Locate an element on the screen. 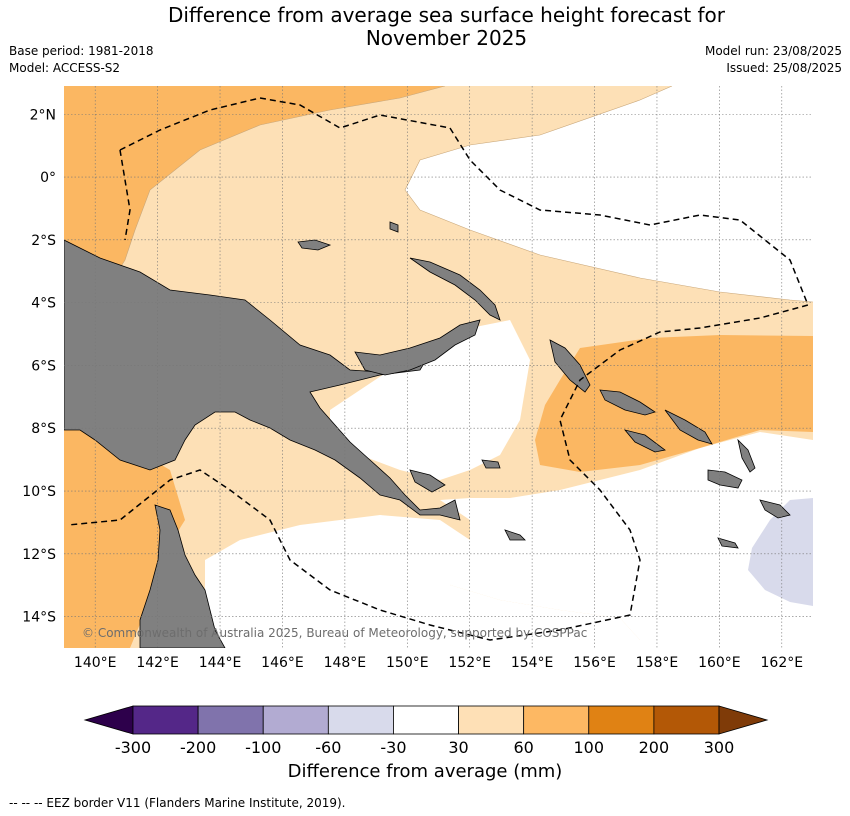  longitude-label: 146°E is located at coordinates (282, 663).